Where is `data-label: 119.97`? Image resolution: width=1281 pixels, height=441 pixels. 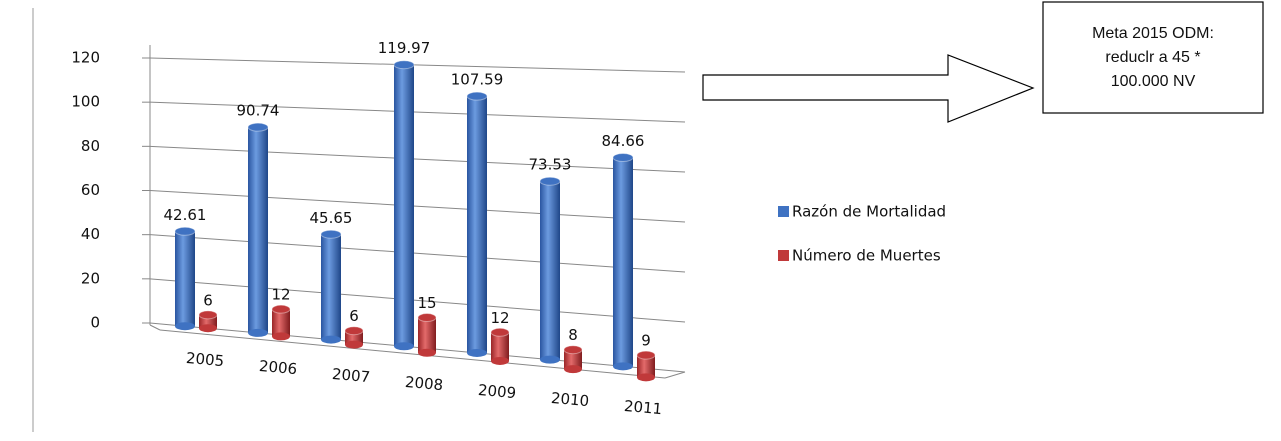
data-label: 119.97 is located at coordinates (404, 48).